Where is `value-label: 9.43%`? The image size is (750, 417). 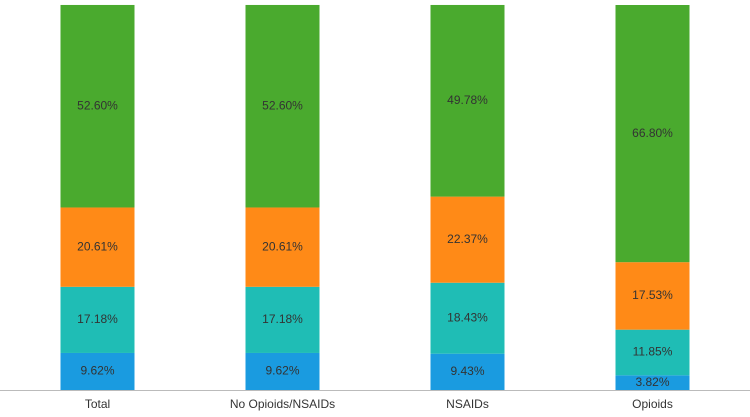 value-label: 9.43% is located at coordinates (467, 371).